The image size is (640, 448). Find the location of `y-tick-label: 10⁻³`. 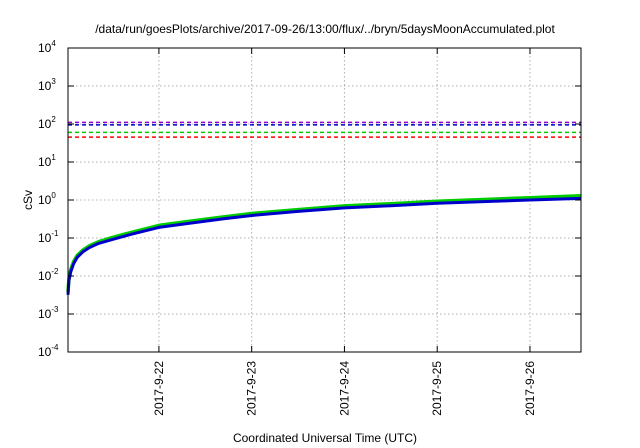

y-tick-label: 10⁻³ is located at coordinates (48, 313).